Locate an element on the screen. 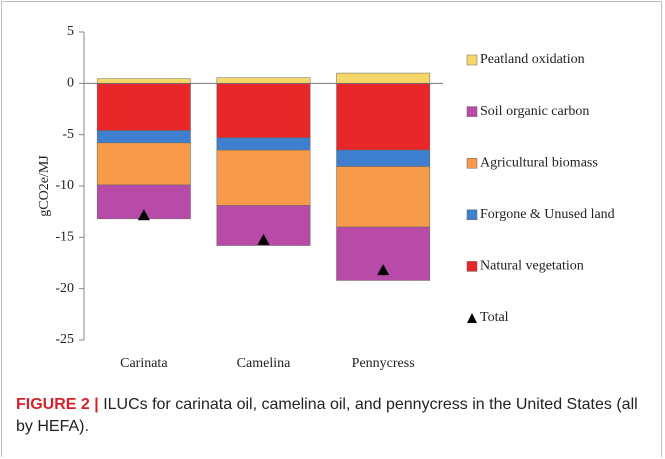  legend-label: Forgone & Unused land is located at coordinates (547, 214).